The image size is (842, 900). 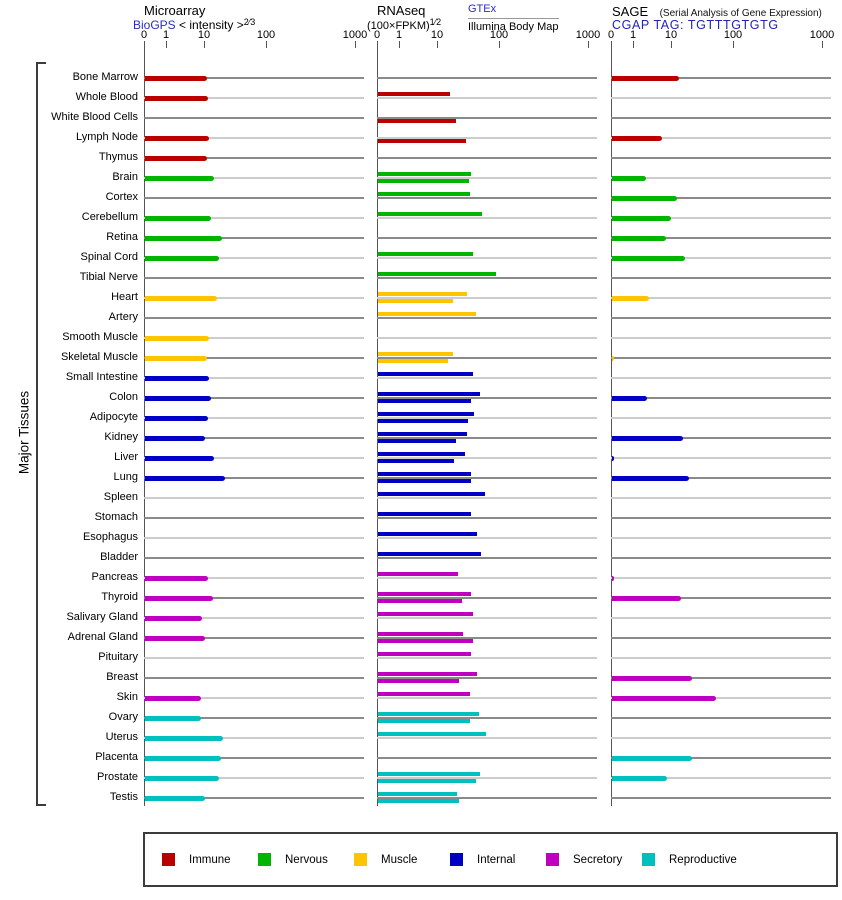 I want to click on tissue-label: Lymph Node, so click(x=107, y=137).